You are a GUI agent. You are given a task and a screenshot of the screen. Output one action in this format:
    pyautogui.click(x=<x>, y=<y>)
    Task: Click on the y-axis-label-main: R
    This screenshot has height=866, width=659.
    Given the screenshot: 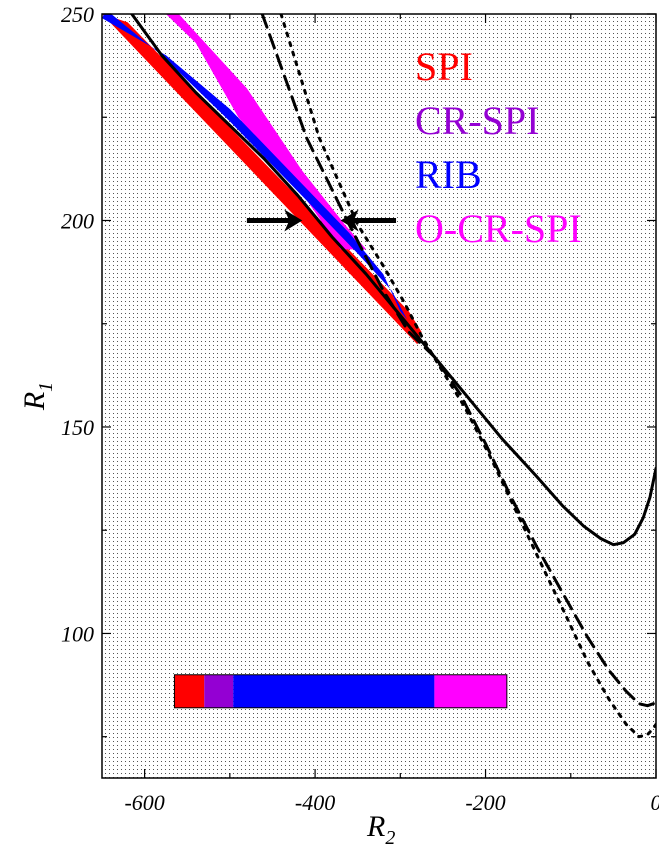 What is the action you would take?
    pyautogui.click(x=34, y=401)
    